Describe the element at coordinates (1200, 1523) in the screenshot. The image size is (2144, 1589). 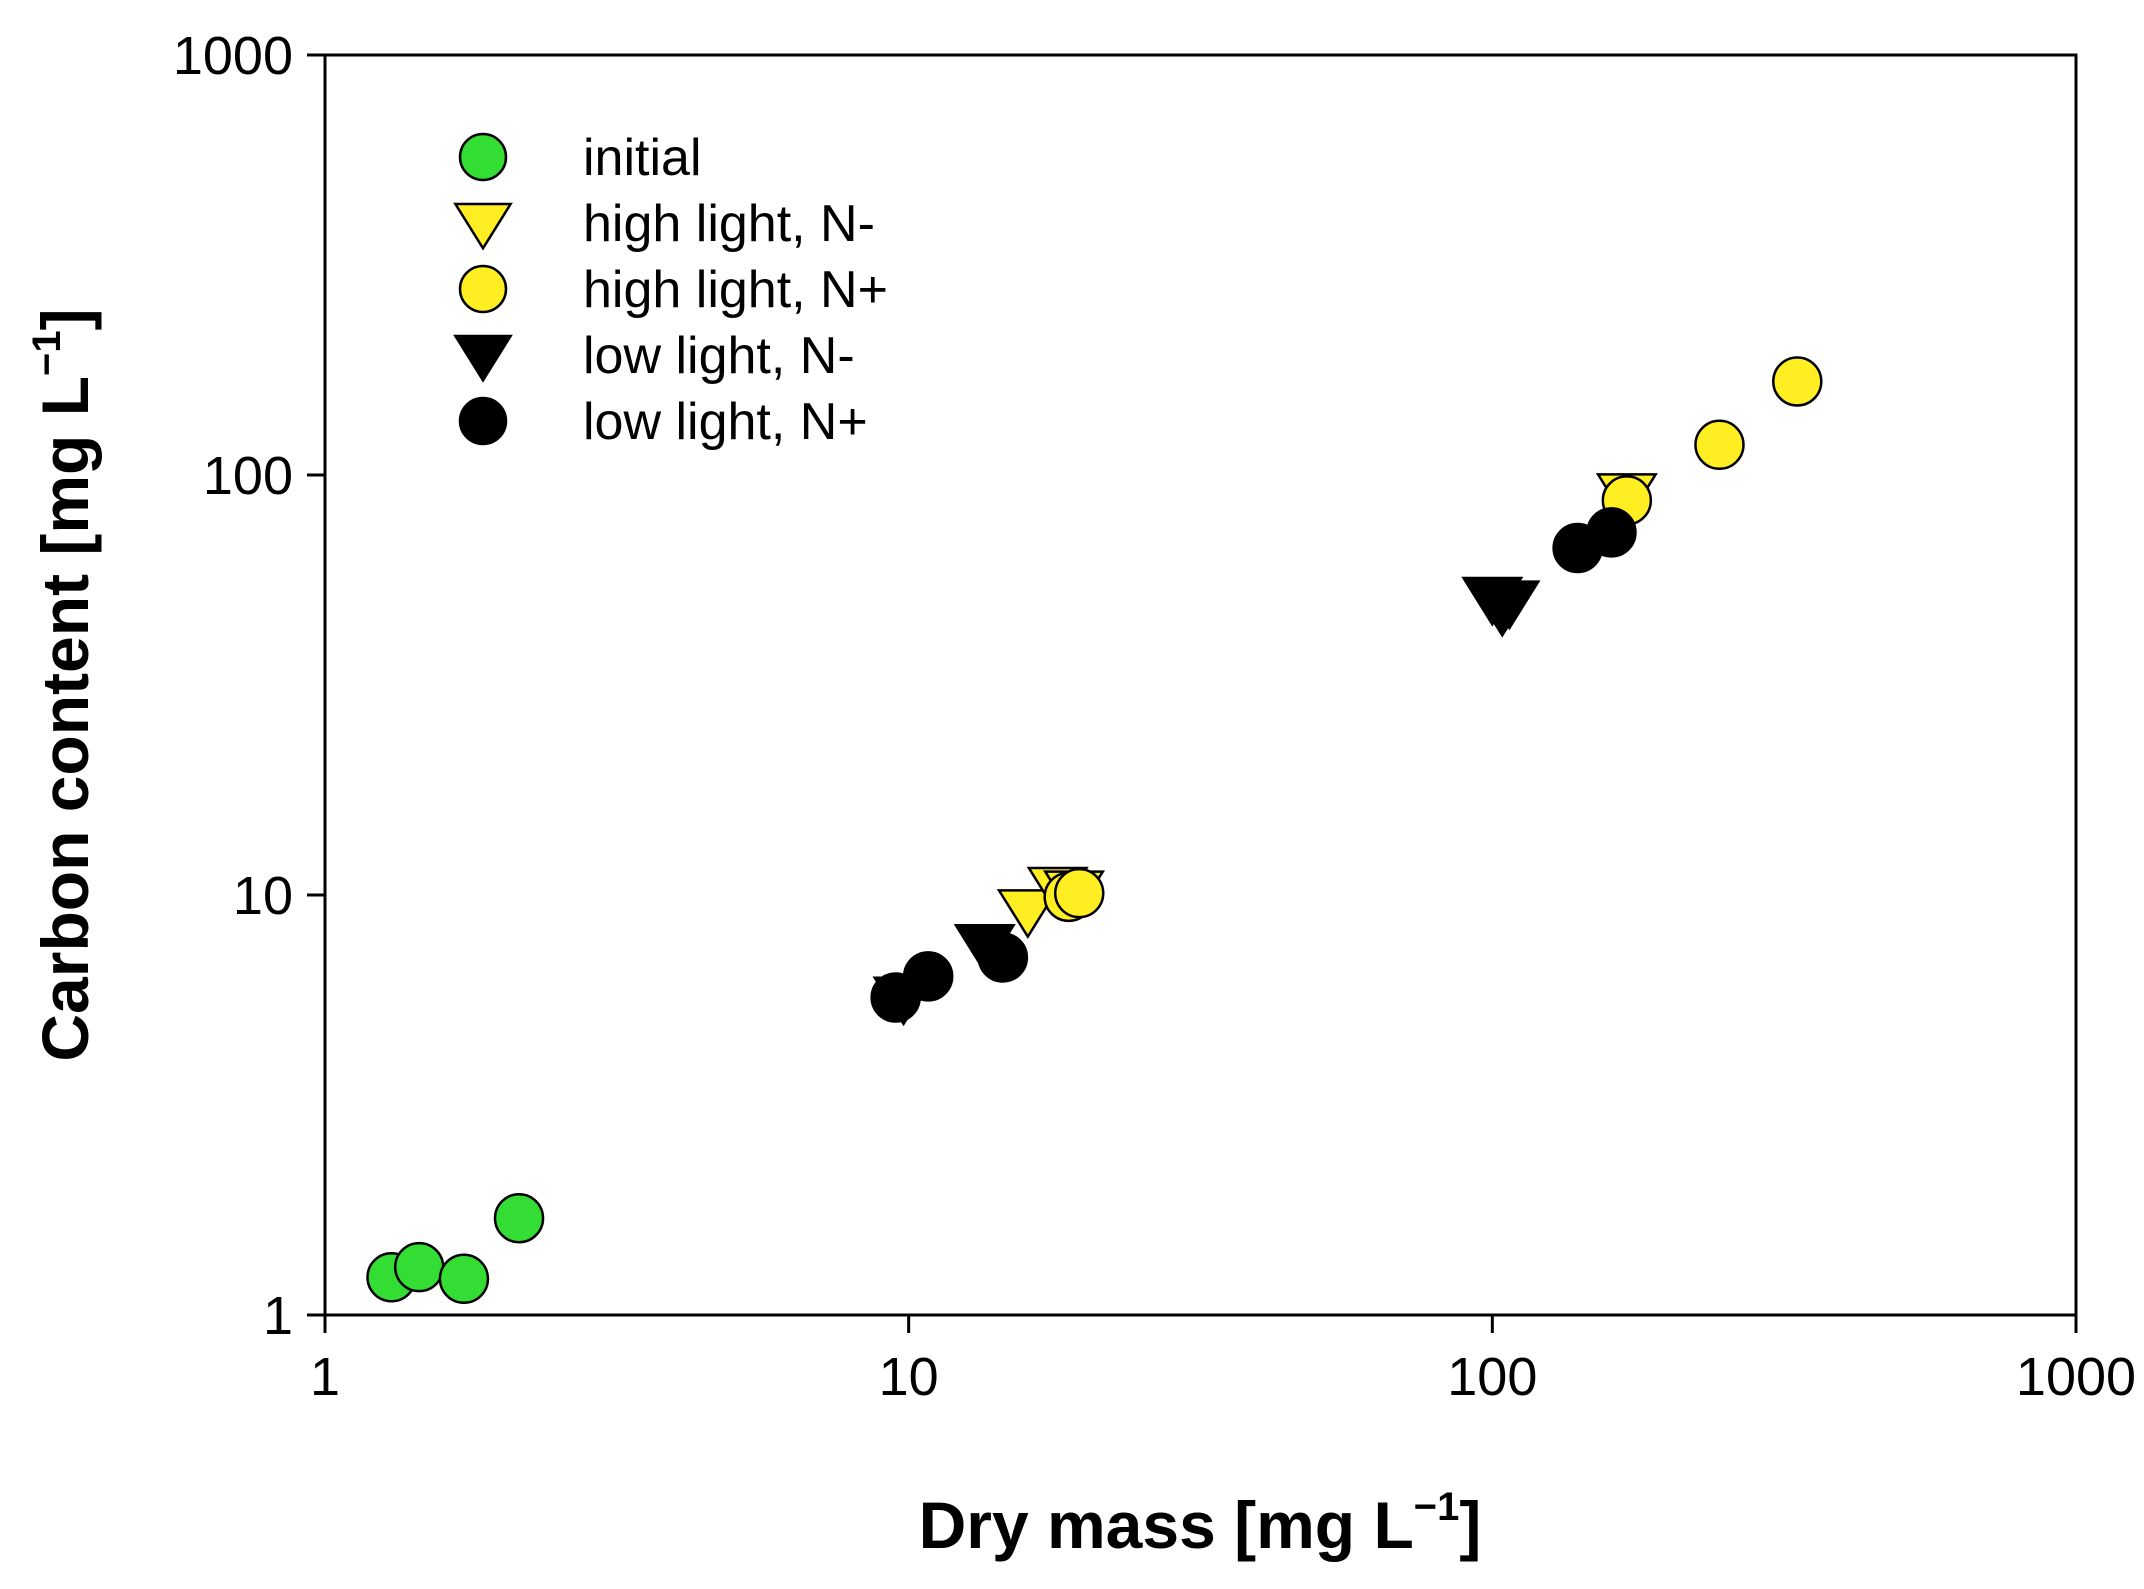
I see `x-axis-title: Dry mass [mg L−1]` at that location.